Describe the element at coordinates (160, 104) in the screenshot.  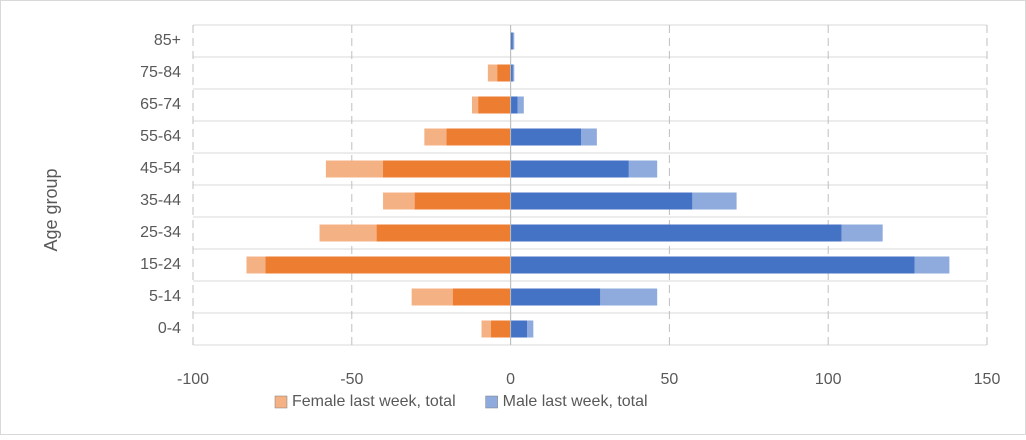
I see `y-tick-label: 65-74` at that location.